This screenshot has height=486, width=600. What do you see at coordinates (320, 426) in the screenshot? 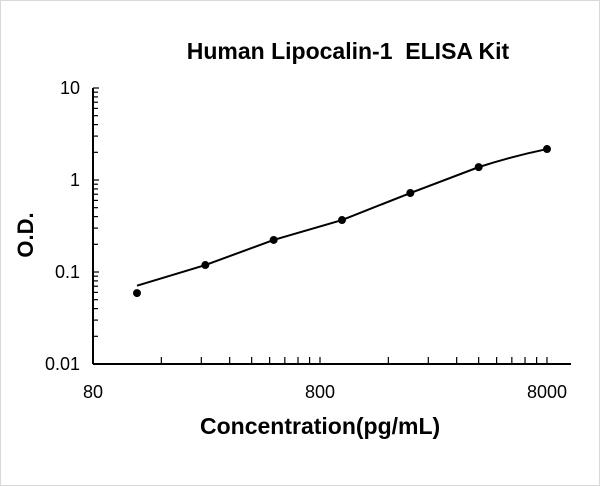
I see `x-axis-label: Concentration(pg/mL)` at bounding box center [320, 426].